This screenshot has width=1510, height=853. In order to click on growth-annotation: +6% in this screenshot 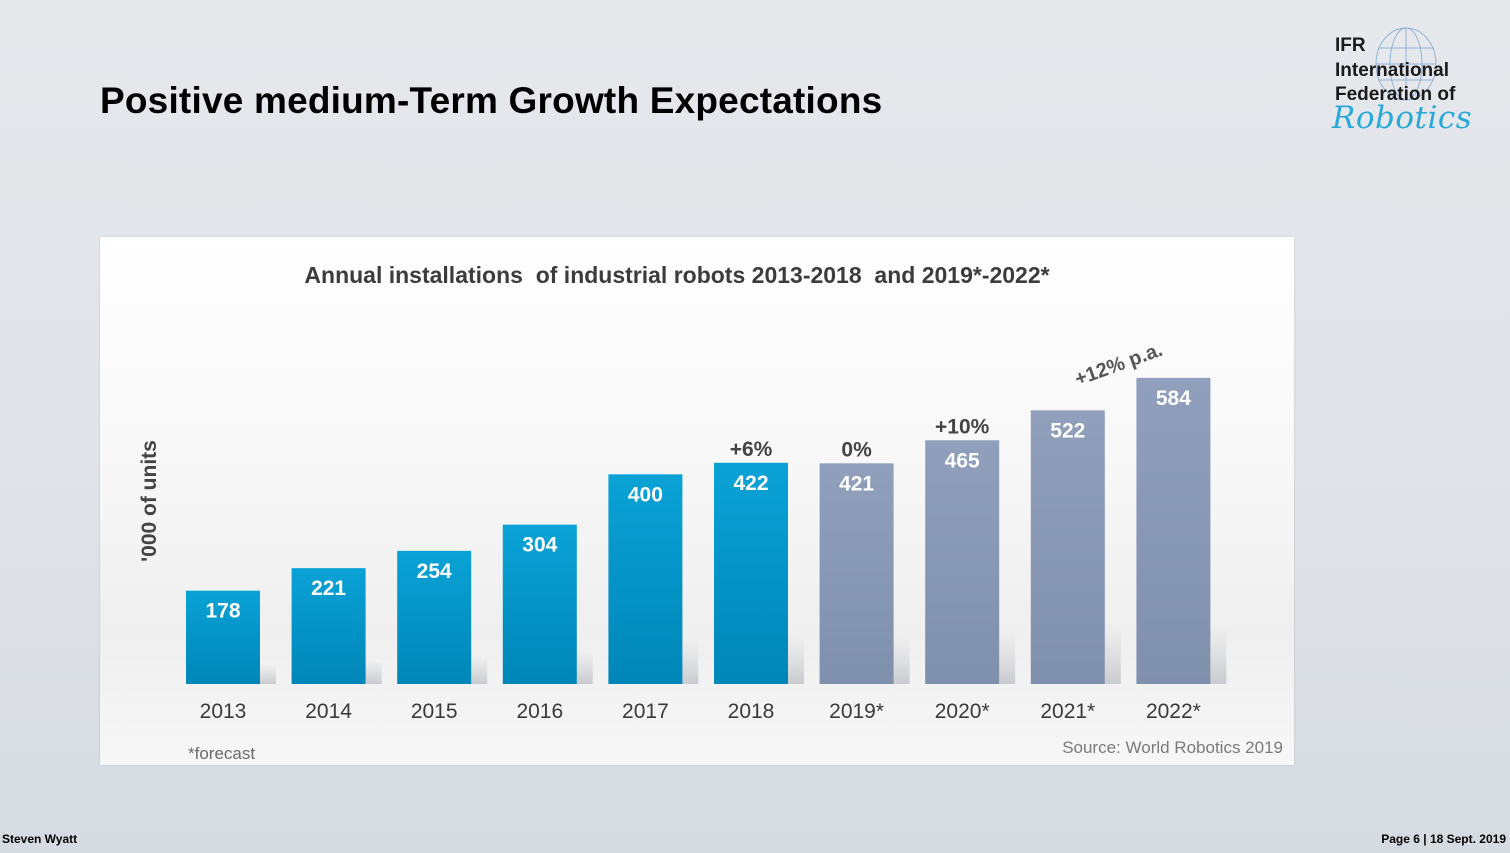, I will do `click(751, 449)`.